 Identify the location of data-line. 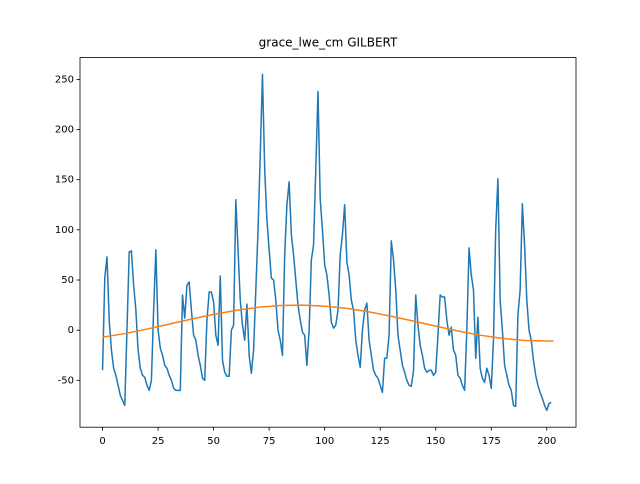
(328, 323).